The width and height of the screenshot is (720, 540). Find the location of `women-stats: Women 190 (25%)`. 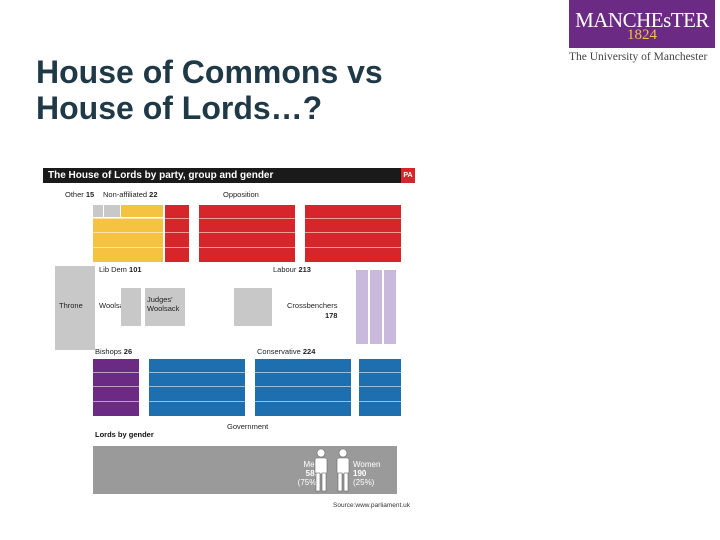

women-stats: Women 190 (25%) is located at coordinates (366, 473).